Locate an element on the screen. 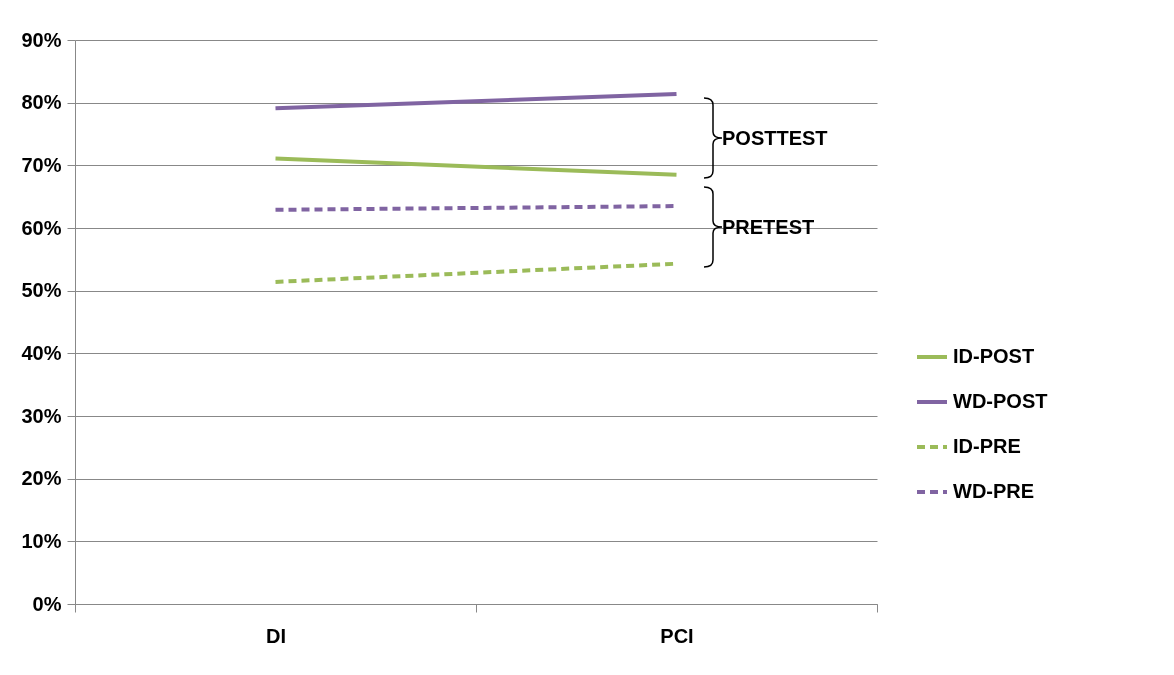 The width and height of the screenshot is (1174, 675). y-tick-label: 10% is located at coordinates (41, 540).